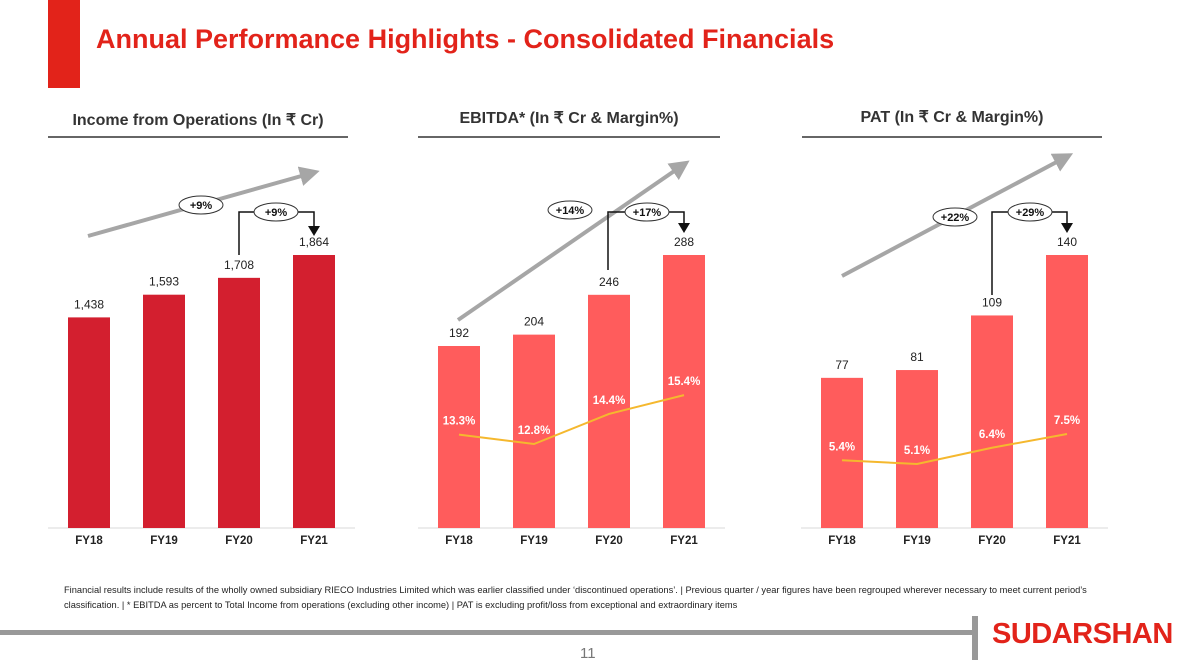 The height and width of the screenshot is (666, 1183). I want to click on value-label: 246, so click(609, 282).